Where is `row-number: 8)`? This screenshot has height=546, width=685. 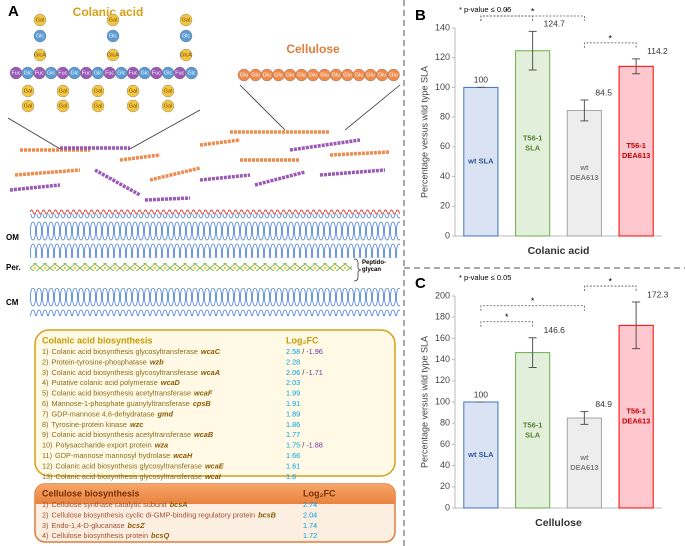 row-number: 8) is located at coordinates (45, 424).